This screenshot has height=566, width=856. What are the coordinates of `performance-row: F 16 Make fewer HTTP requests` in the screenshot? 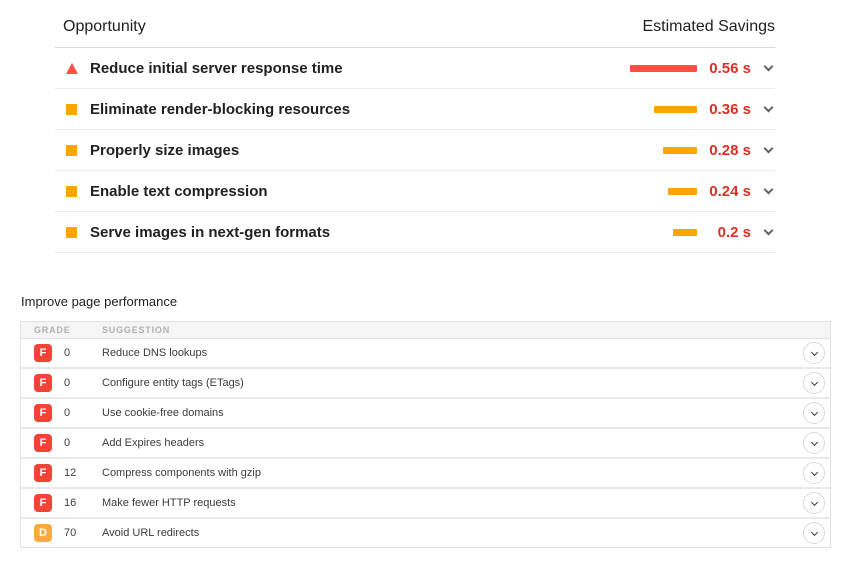 It's located at (425, 503).